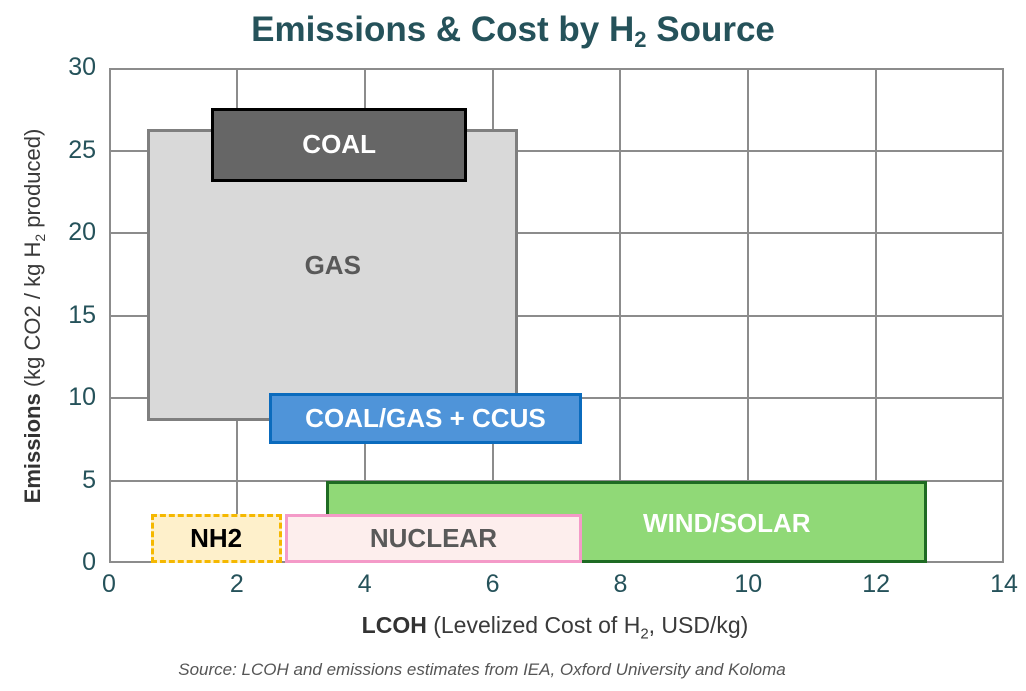 The height and width of the screenshot is (691, 1026). I want to click on y-tick-label: 15, so click(82, 314).